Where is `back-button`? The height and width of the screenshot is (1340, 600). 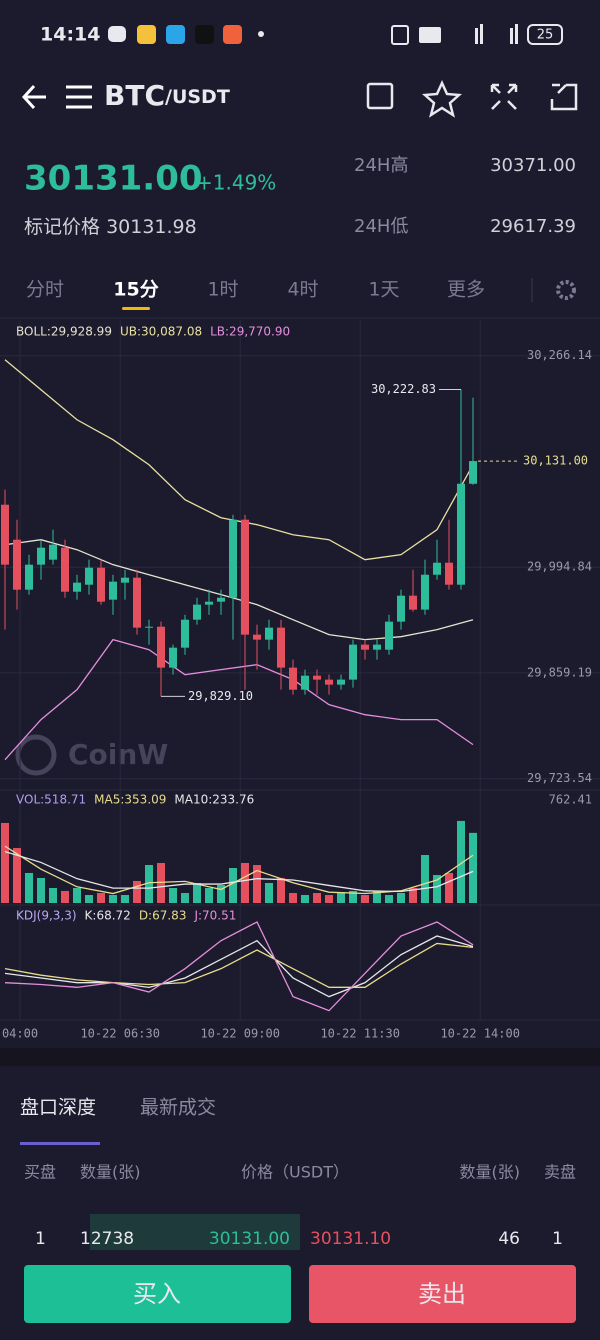
back-button is located at coordinates (33, 97).